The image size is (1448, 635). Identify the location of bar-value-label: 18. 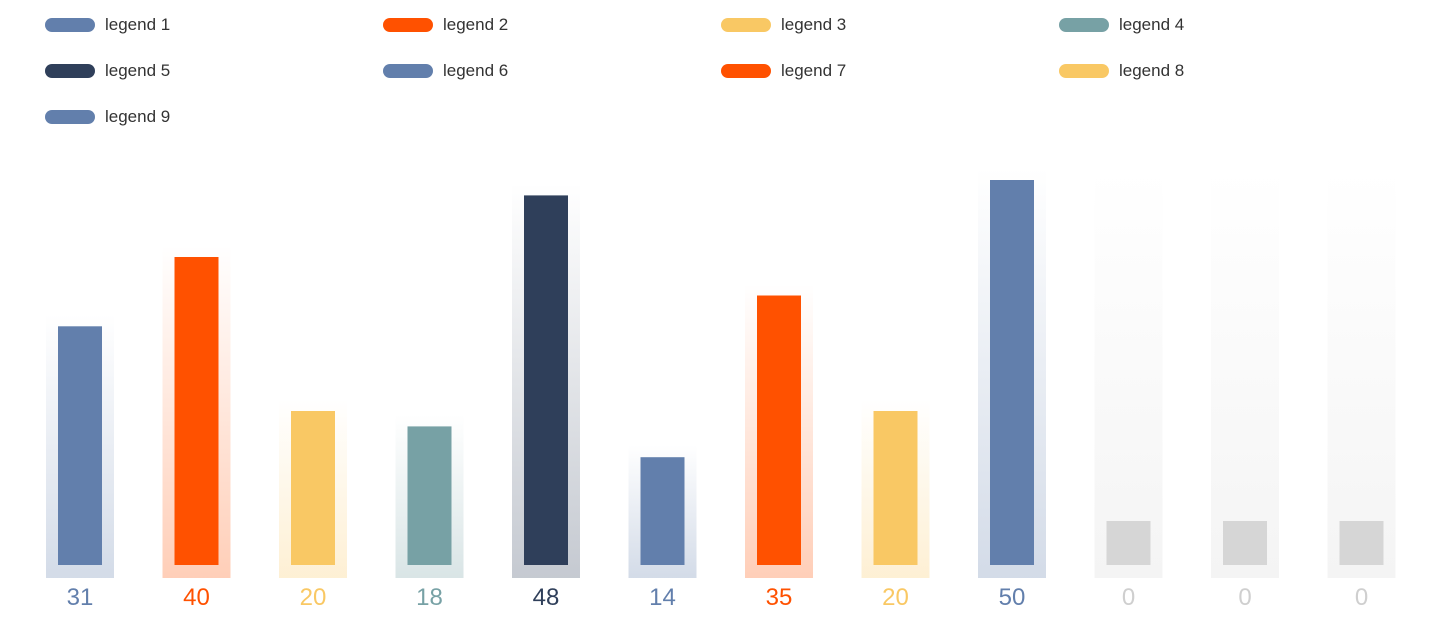
(429, 597).